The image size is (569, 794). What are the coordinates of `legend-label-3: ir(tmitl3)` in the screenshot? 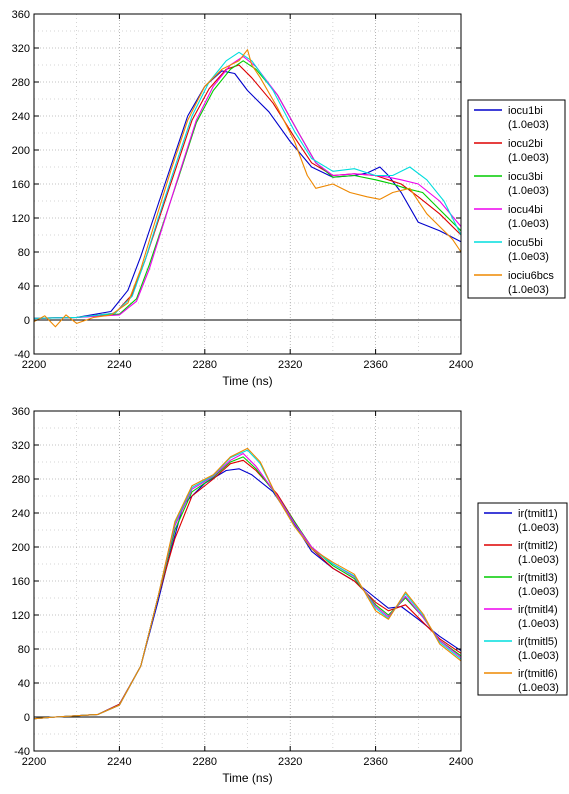 It's located at (538, 578).